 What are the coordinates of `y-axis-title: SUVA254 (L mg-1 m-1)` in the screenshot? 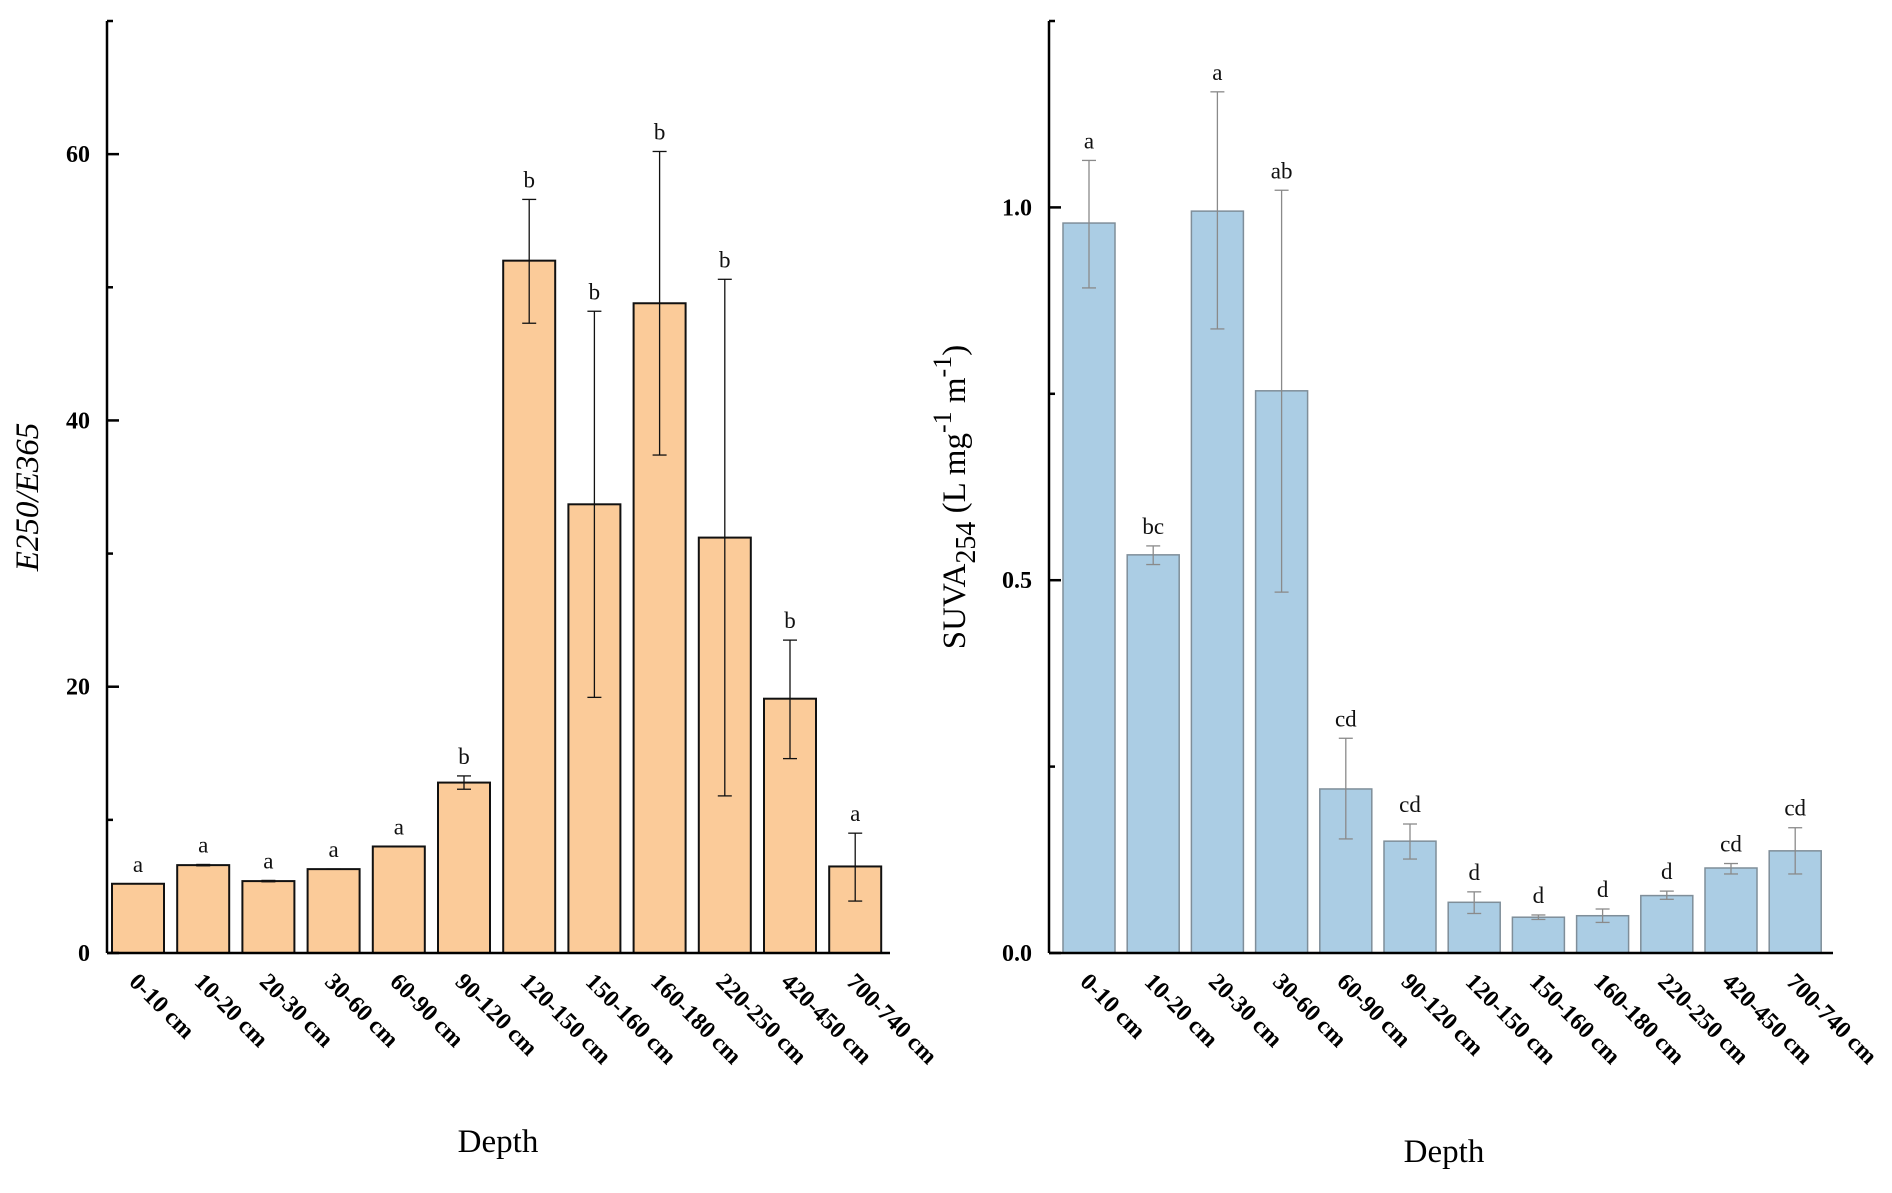 It's located at (955, 497).